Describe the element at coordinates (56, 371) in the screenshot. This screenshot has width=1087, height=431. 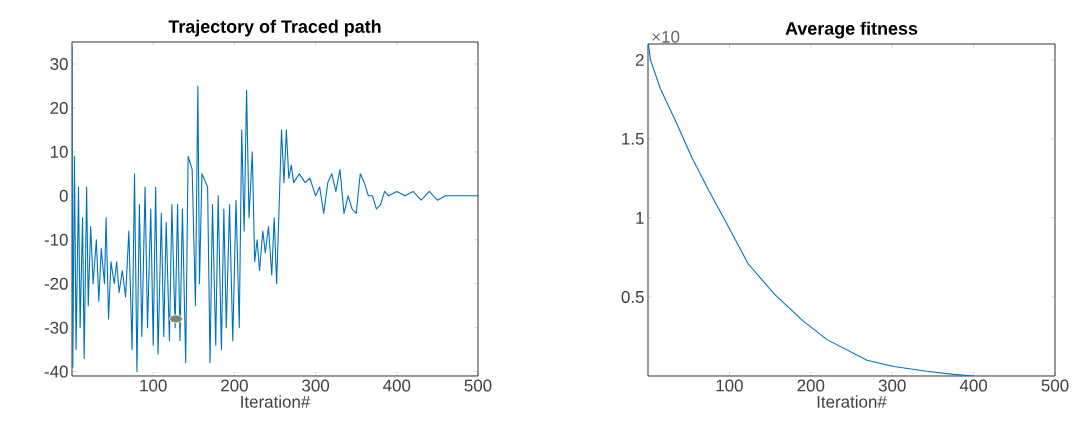
I see `y-tick-label: -40` at that location.